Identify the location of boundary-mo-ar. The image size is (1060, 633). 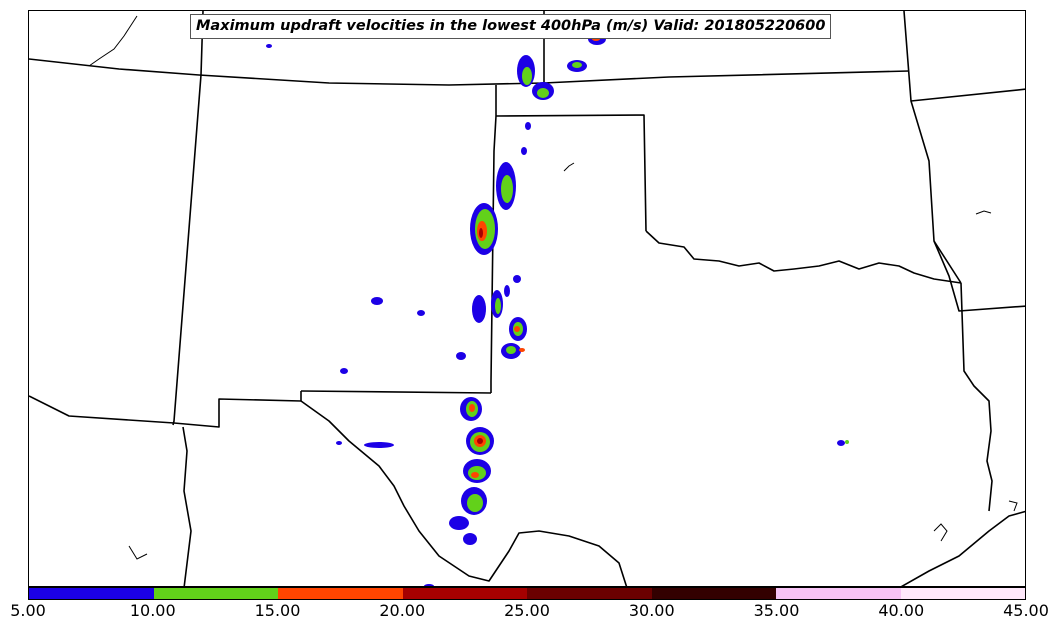
(967, 206).